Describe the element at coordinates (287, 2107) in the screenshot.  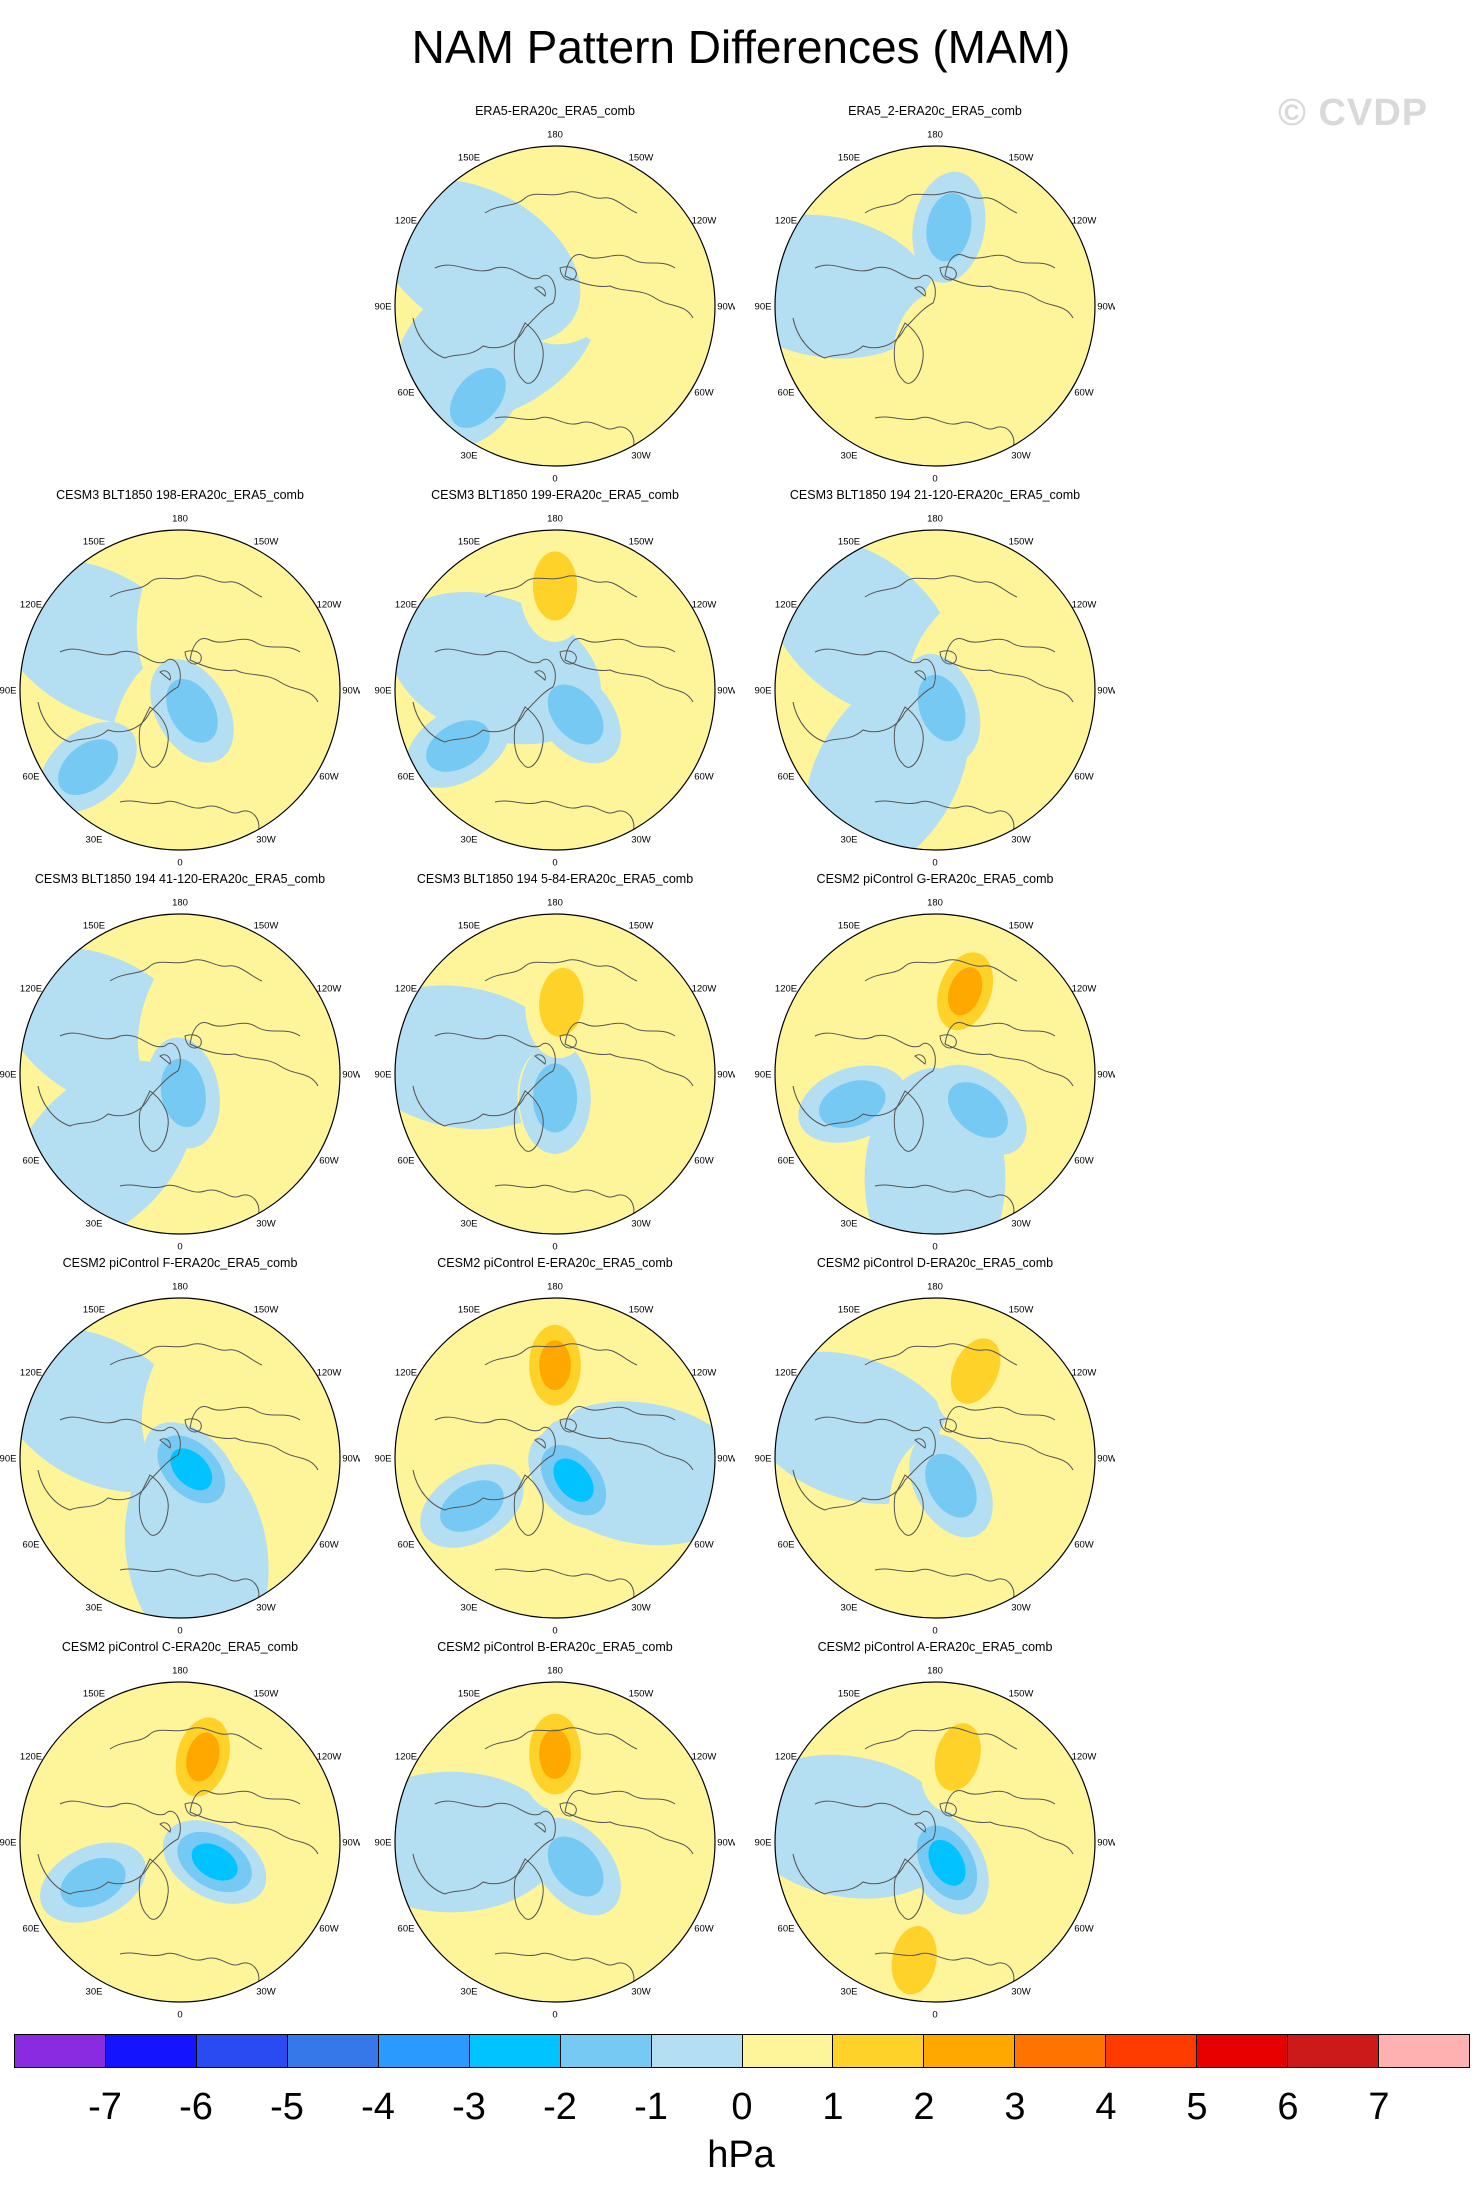
I see `colorbar-tick-label: -5` at that location.